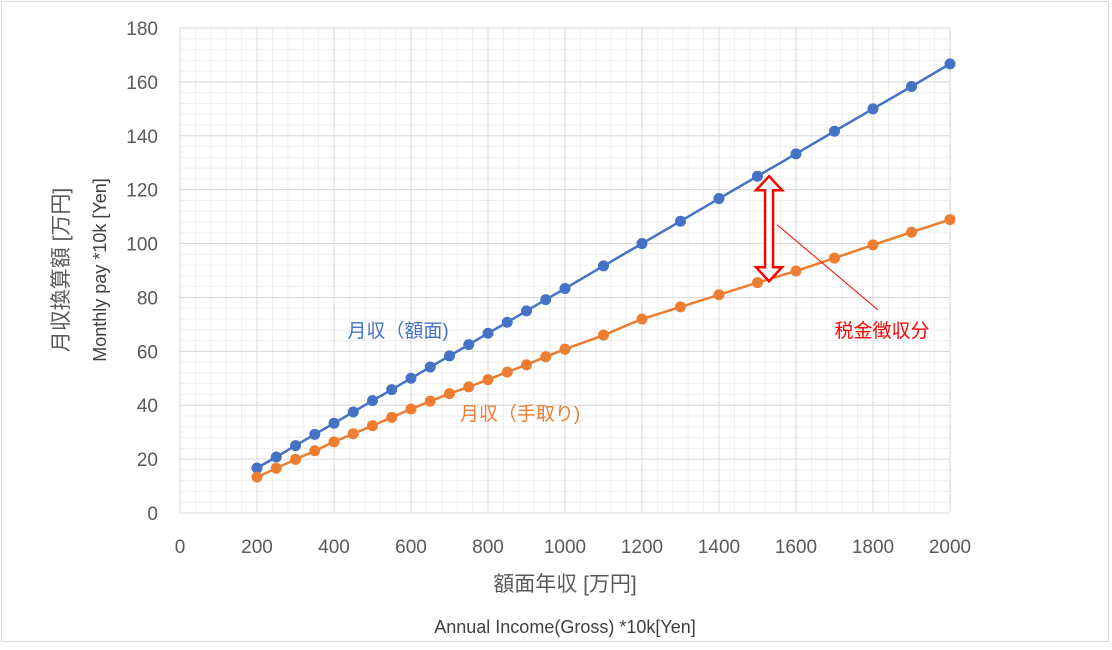 The width and height of the screenshot is (1112, 650). Describe the element at coordinates (488, 547) in the screenshot. I see `x-tick-label: 800` at that location.